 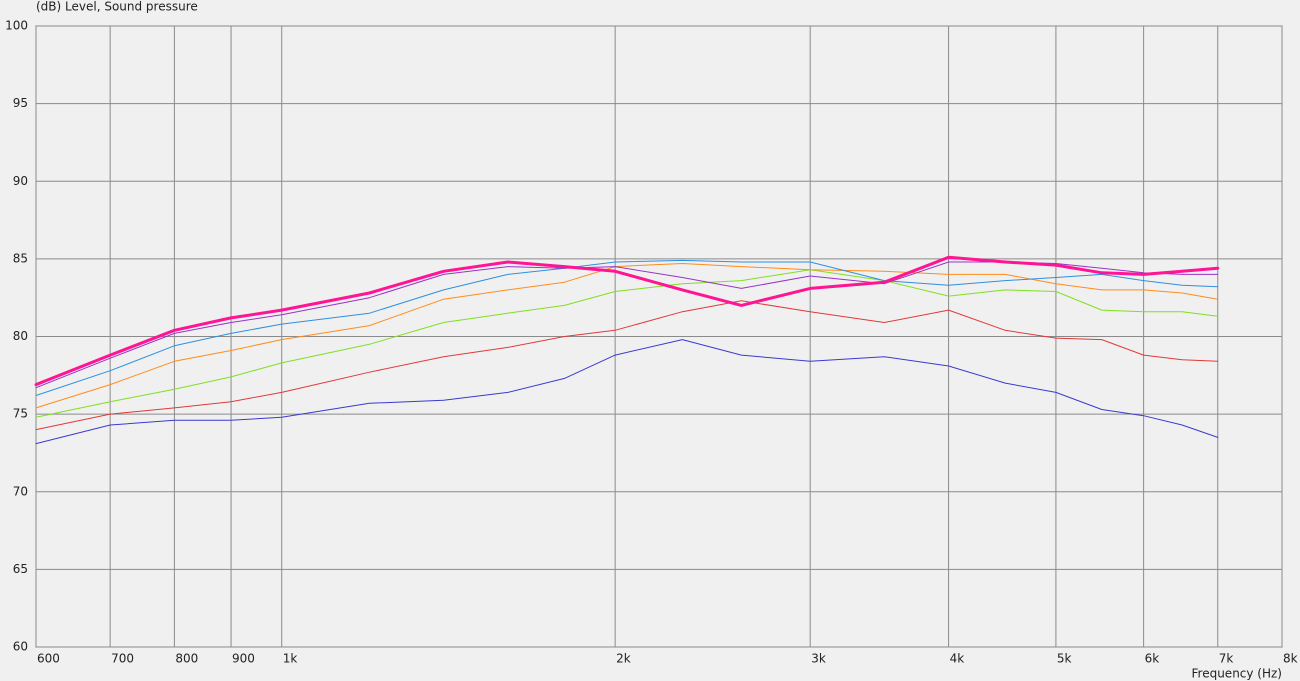 I want to click on x-tick-label: 5k, so click(x=1064, y=659).